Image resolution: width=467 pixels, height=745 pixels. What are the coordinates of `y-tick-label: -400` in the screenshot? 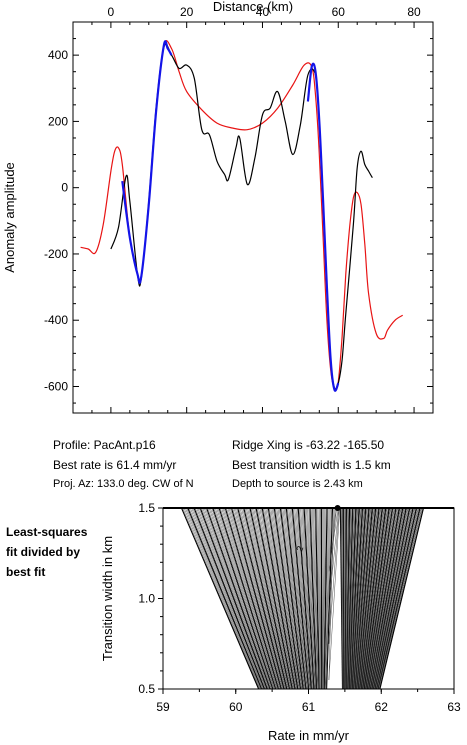 It's located at (56, 320).